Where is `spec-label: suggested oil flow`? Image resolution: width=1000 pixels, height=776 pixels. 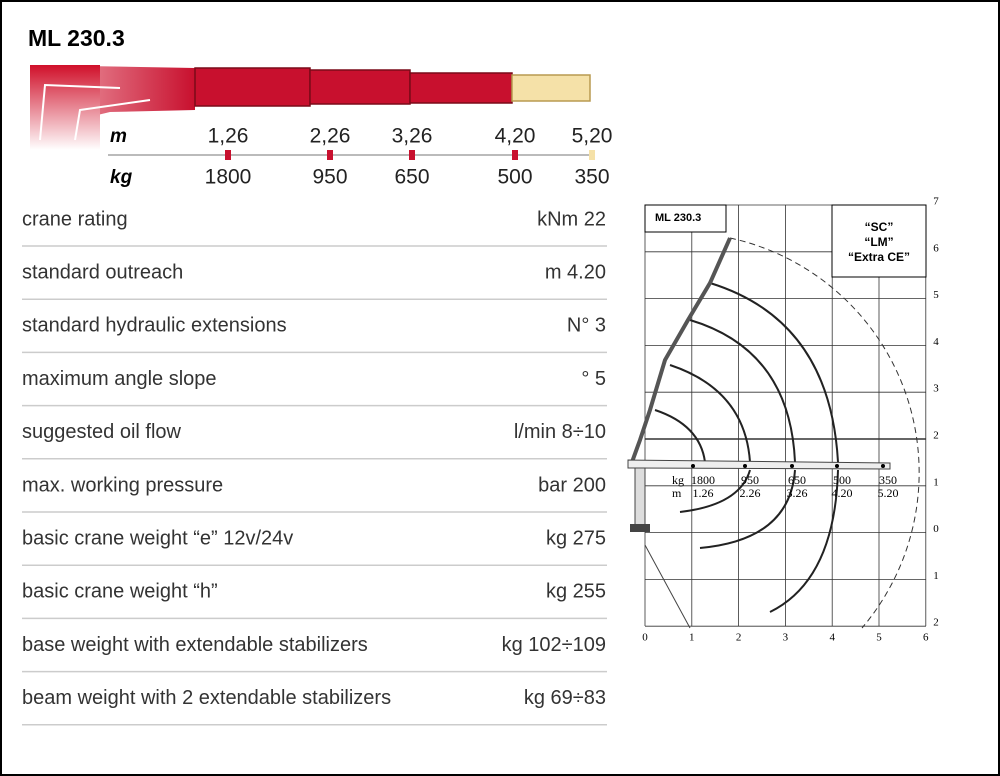 spec-label: suggested oil flow is located at coordinates (102, 432).